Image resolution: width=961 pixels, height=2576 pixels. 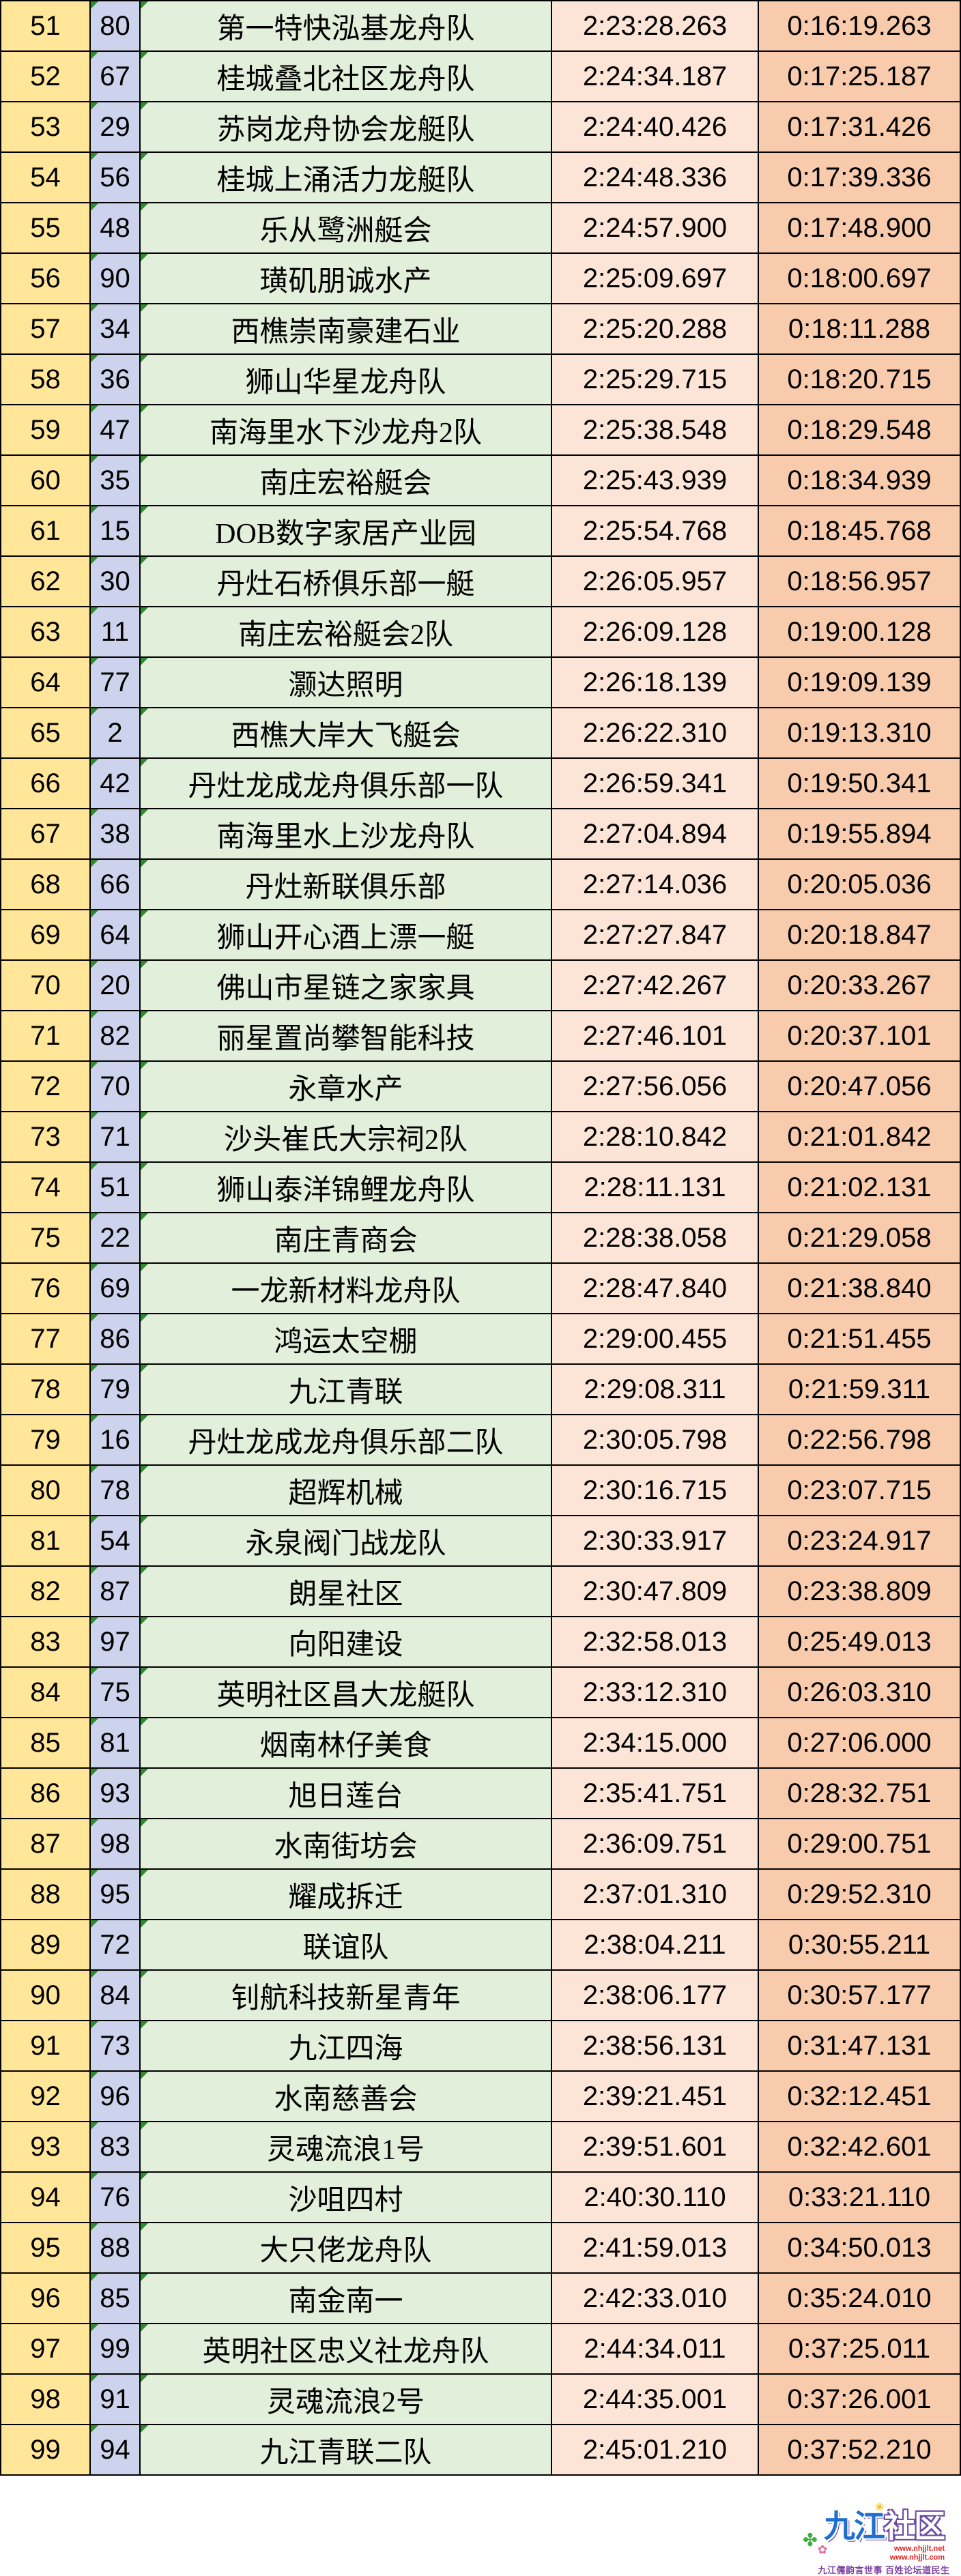 I want to click on rank-cell: 71, so click(x=46, y=1036).